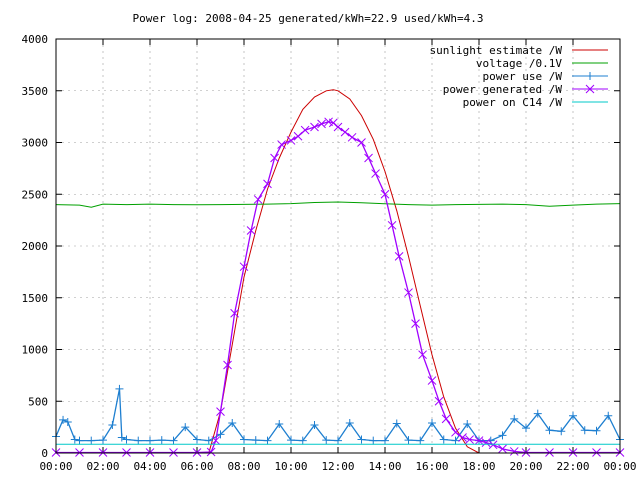 This screenshot has height=480, width=640. I want to click on y-tick-label: 4000, so click(35, 39).